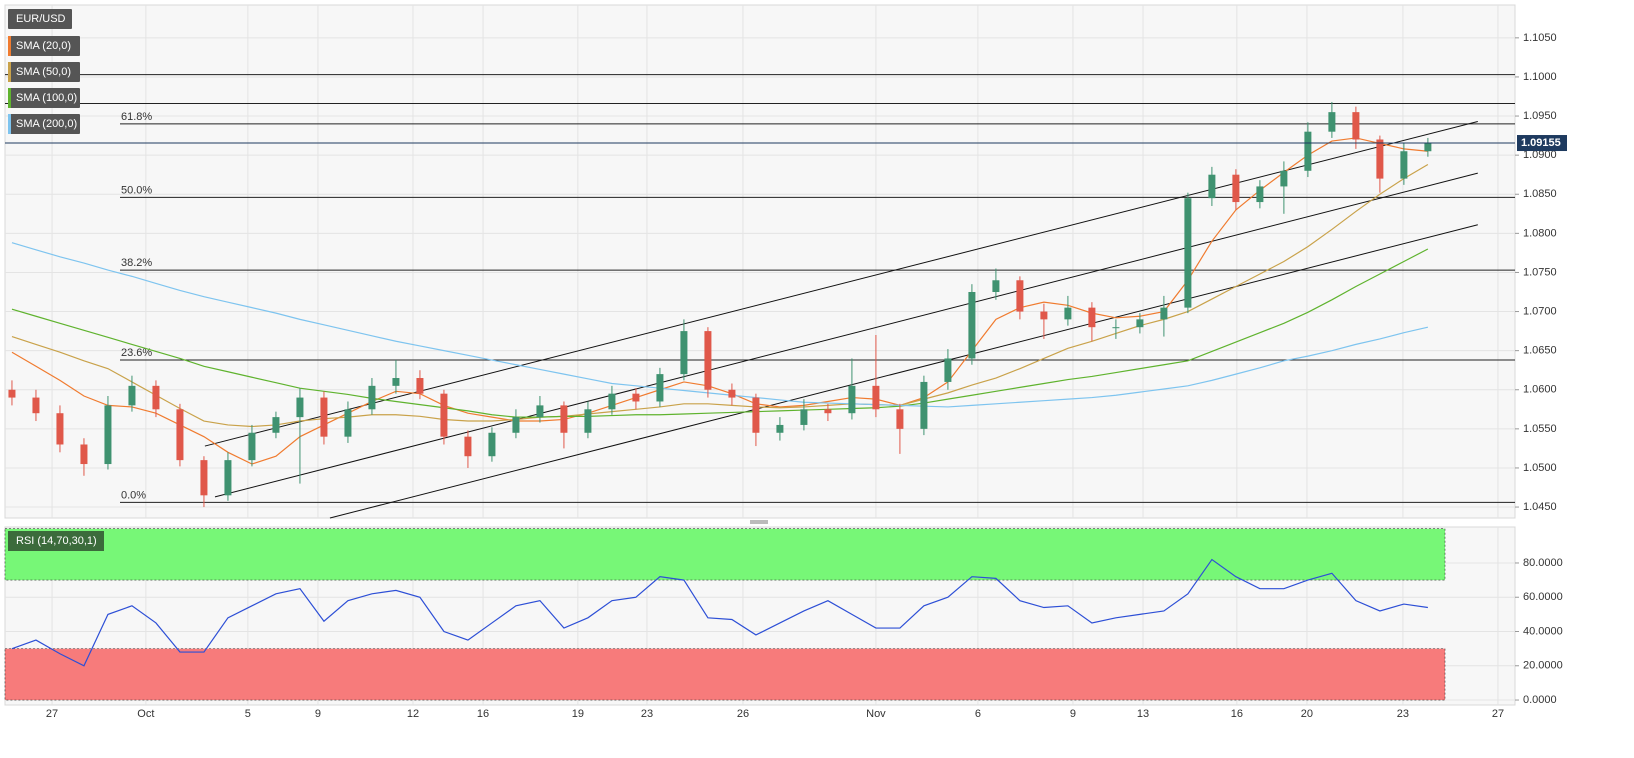  I want to click on x-tick-label: 19, so click(578, 714).